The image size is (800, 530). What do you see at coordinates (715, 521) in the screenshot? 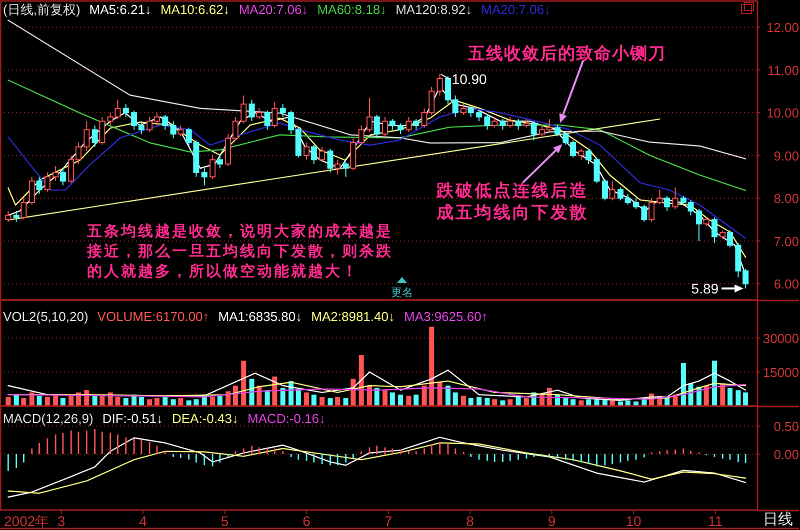
I see `x-tick-label: 11` at bounding box center [715, 521].